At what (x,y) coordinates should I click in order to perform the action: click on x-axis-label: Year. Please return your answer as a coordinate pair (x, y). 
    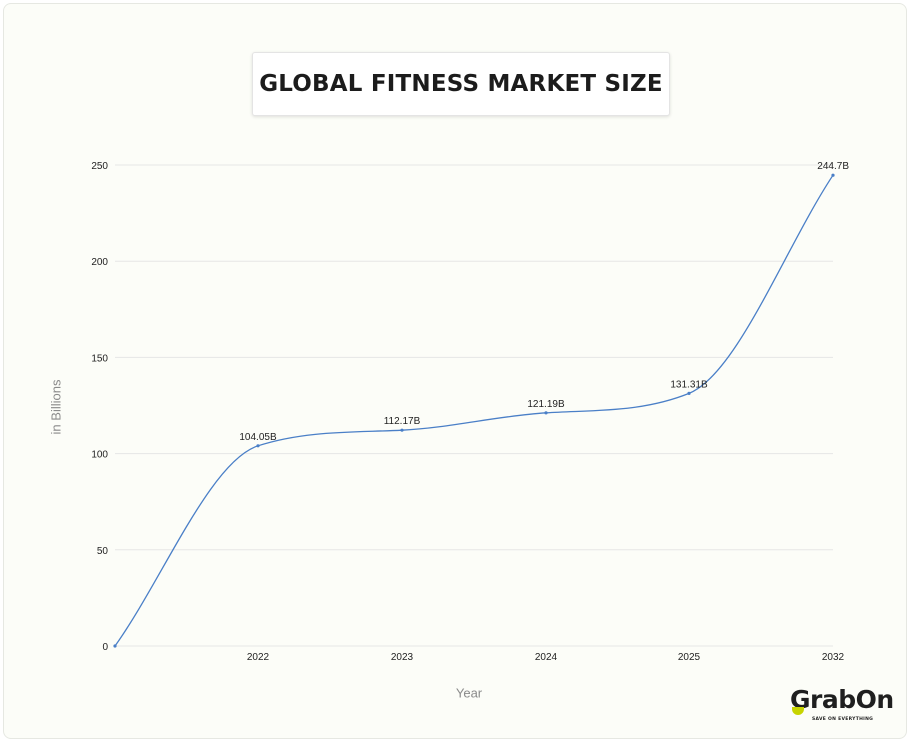
    Looking at the image, I should click on (469, 693).